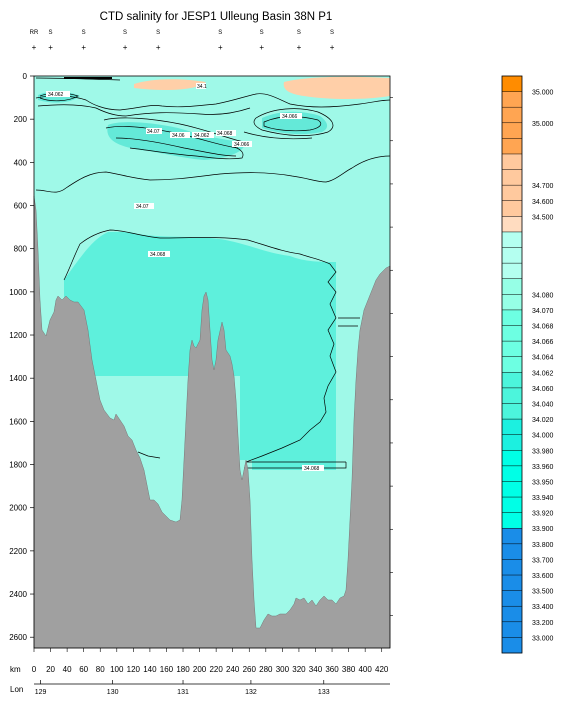 The width and height of the screenshot is (567, 714). Describe the element at coordinates (365, 669) in the screenshot. I see `x-tick-label: 400` at that location.